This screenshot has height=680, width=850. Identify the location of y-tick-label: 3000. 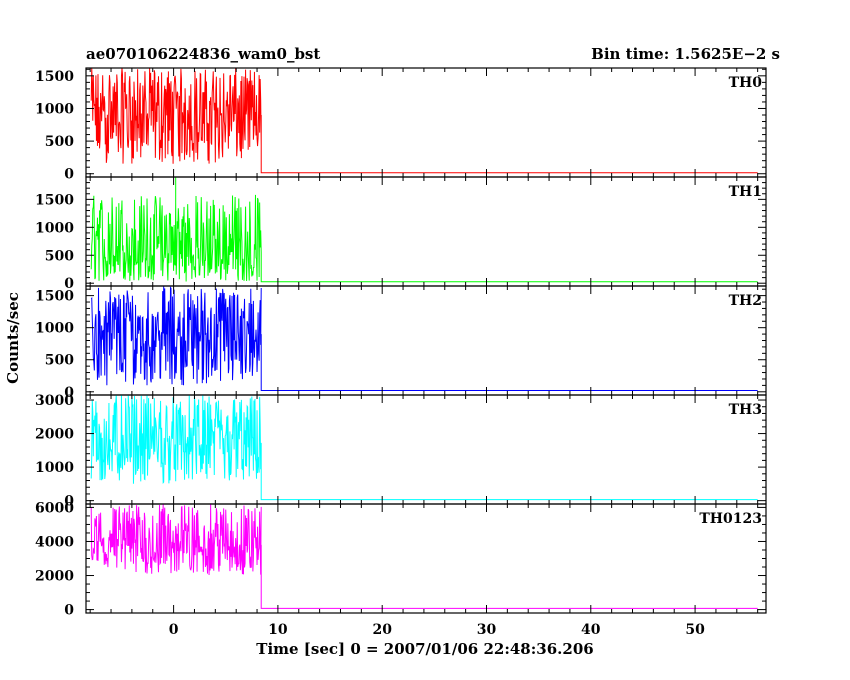
(54, 401).